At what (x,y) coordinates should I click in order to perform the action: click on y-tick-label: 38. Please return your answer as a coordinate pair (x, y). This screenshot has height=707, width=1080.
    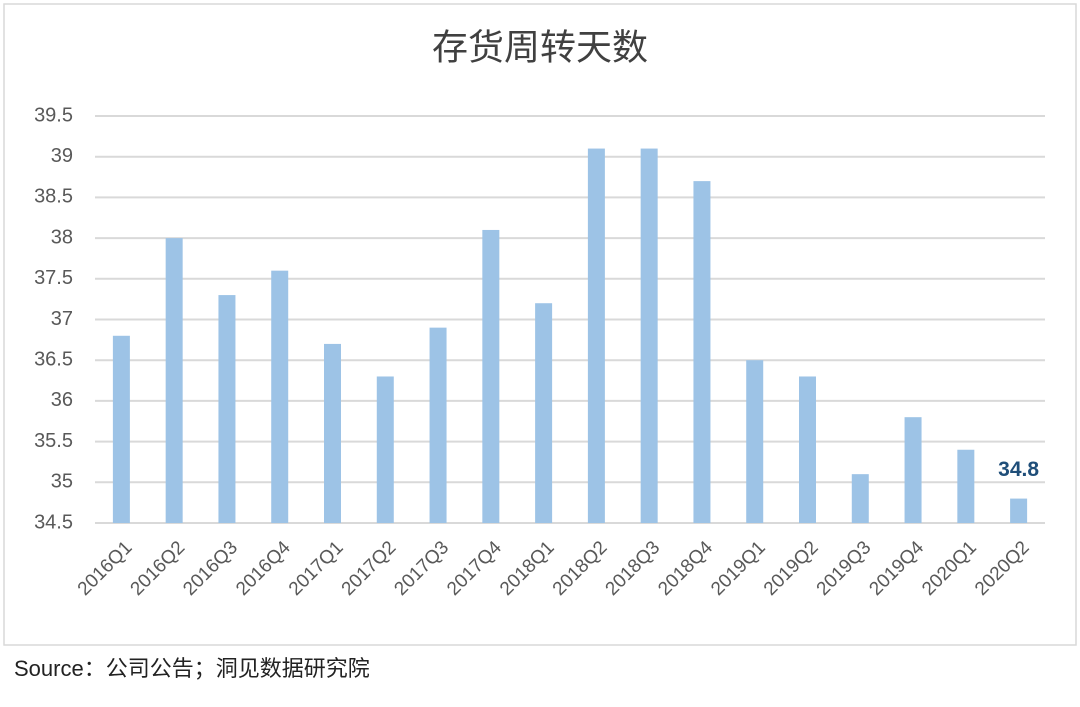
    Looking at the image, I should click on (62, 237).